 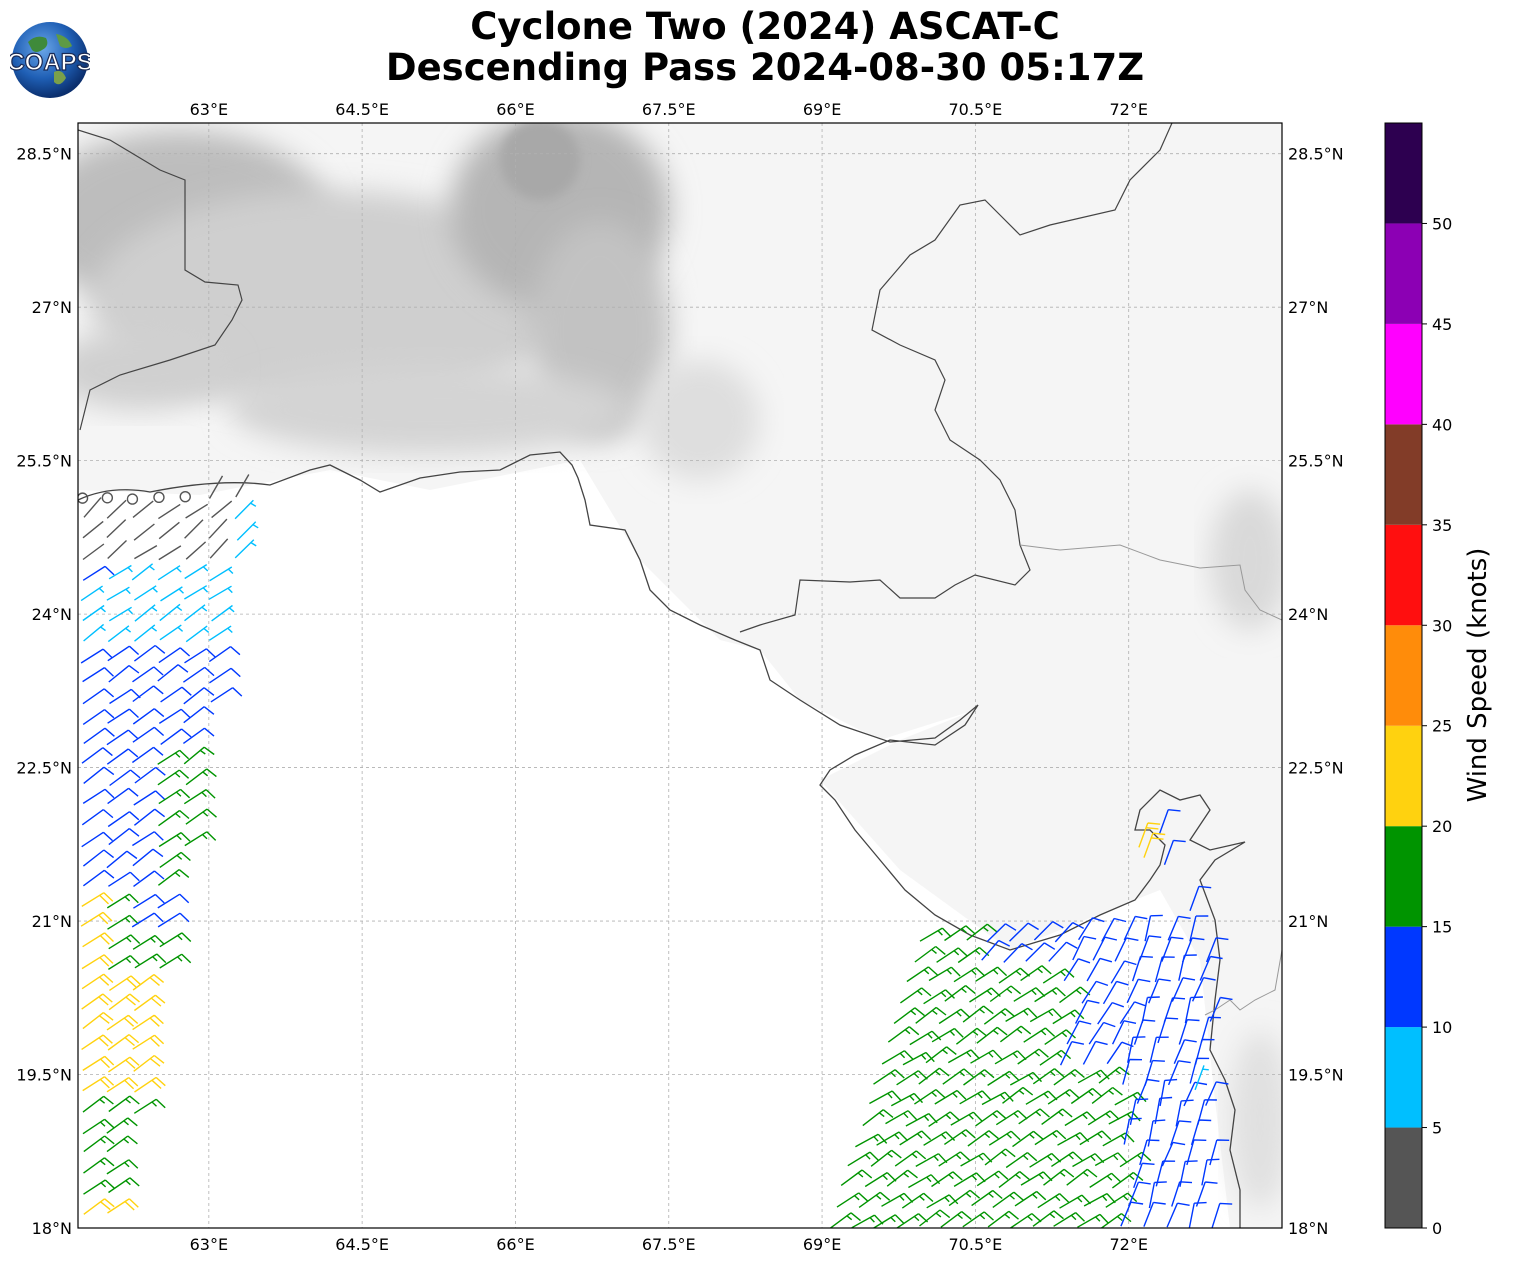 What do you see at coordinates (1442, 223) in the screenshot?
I see `colorbar-tick-label: 50` at bounding box center [1442, 223].